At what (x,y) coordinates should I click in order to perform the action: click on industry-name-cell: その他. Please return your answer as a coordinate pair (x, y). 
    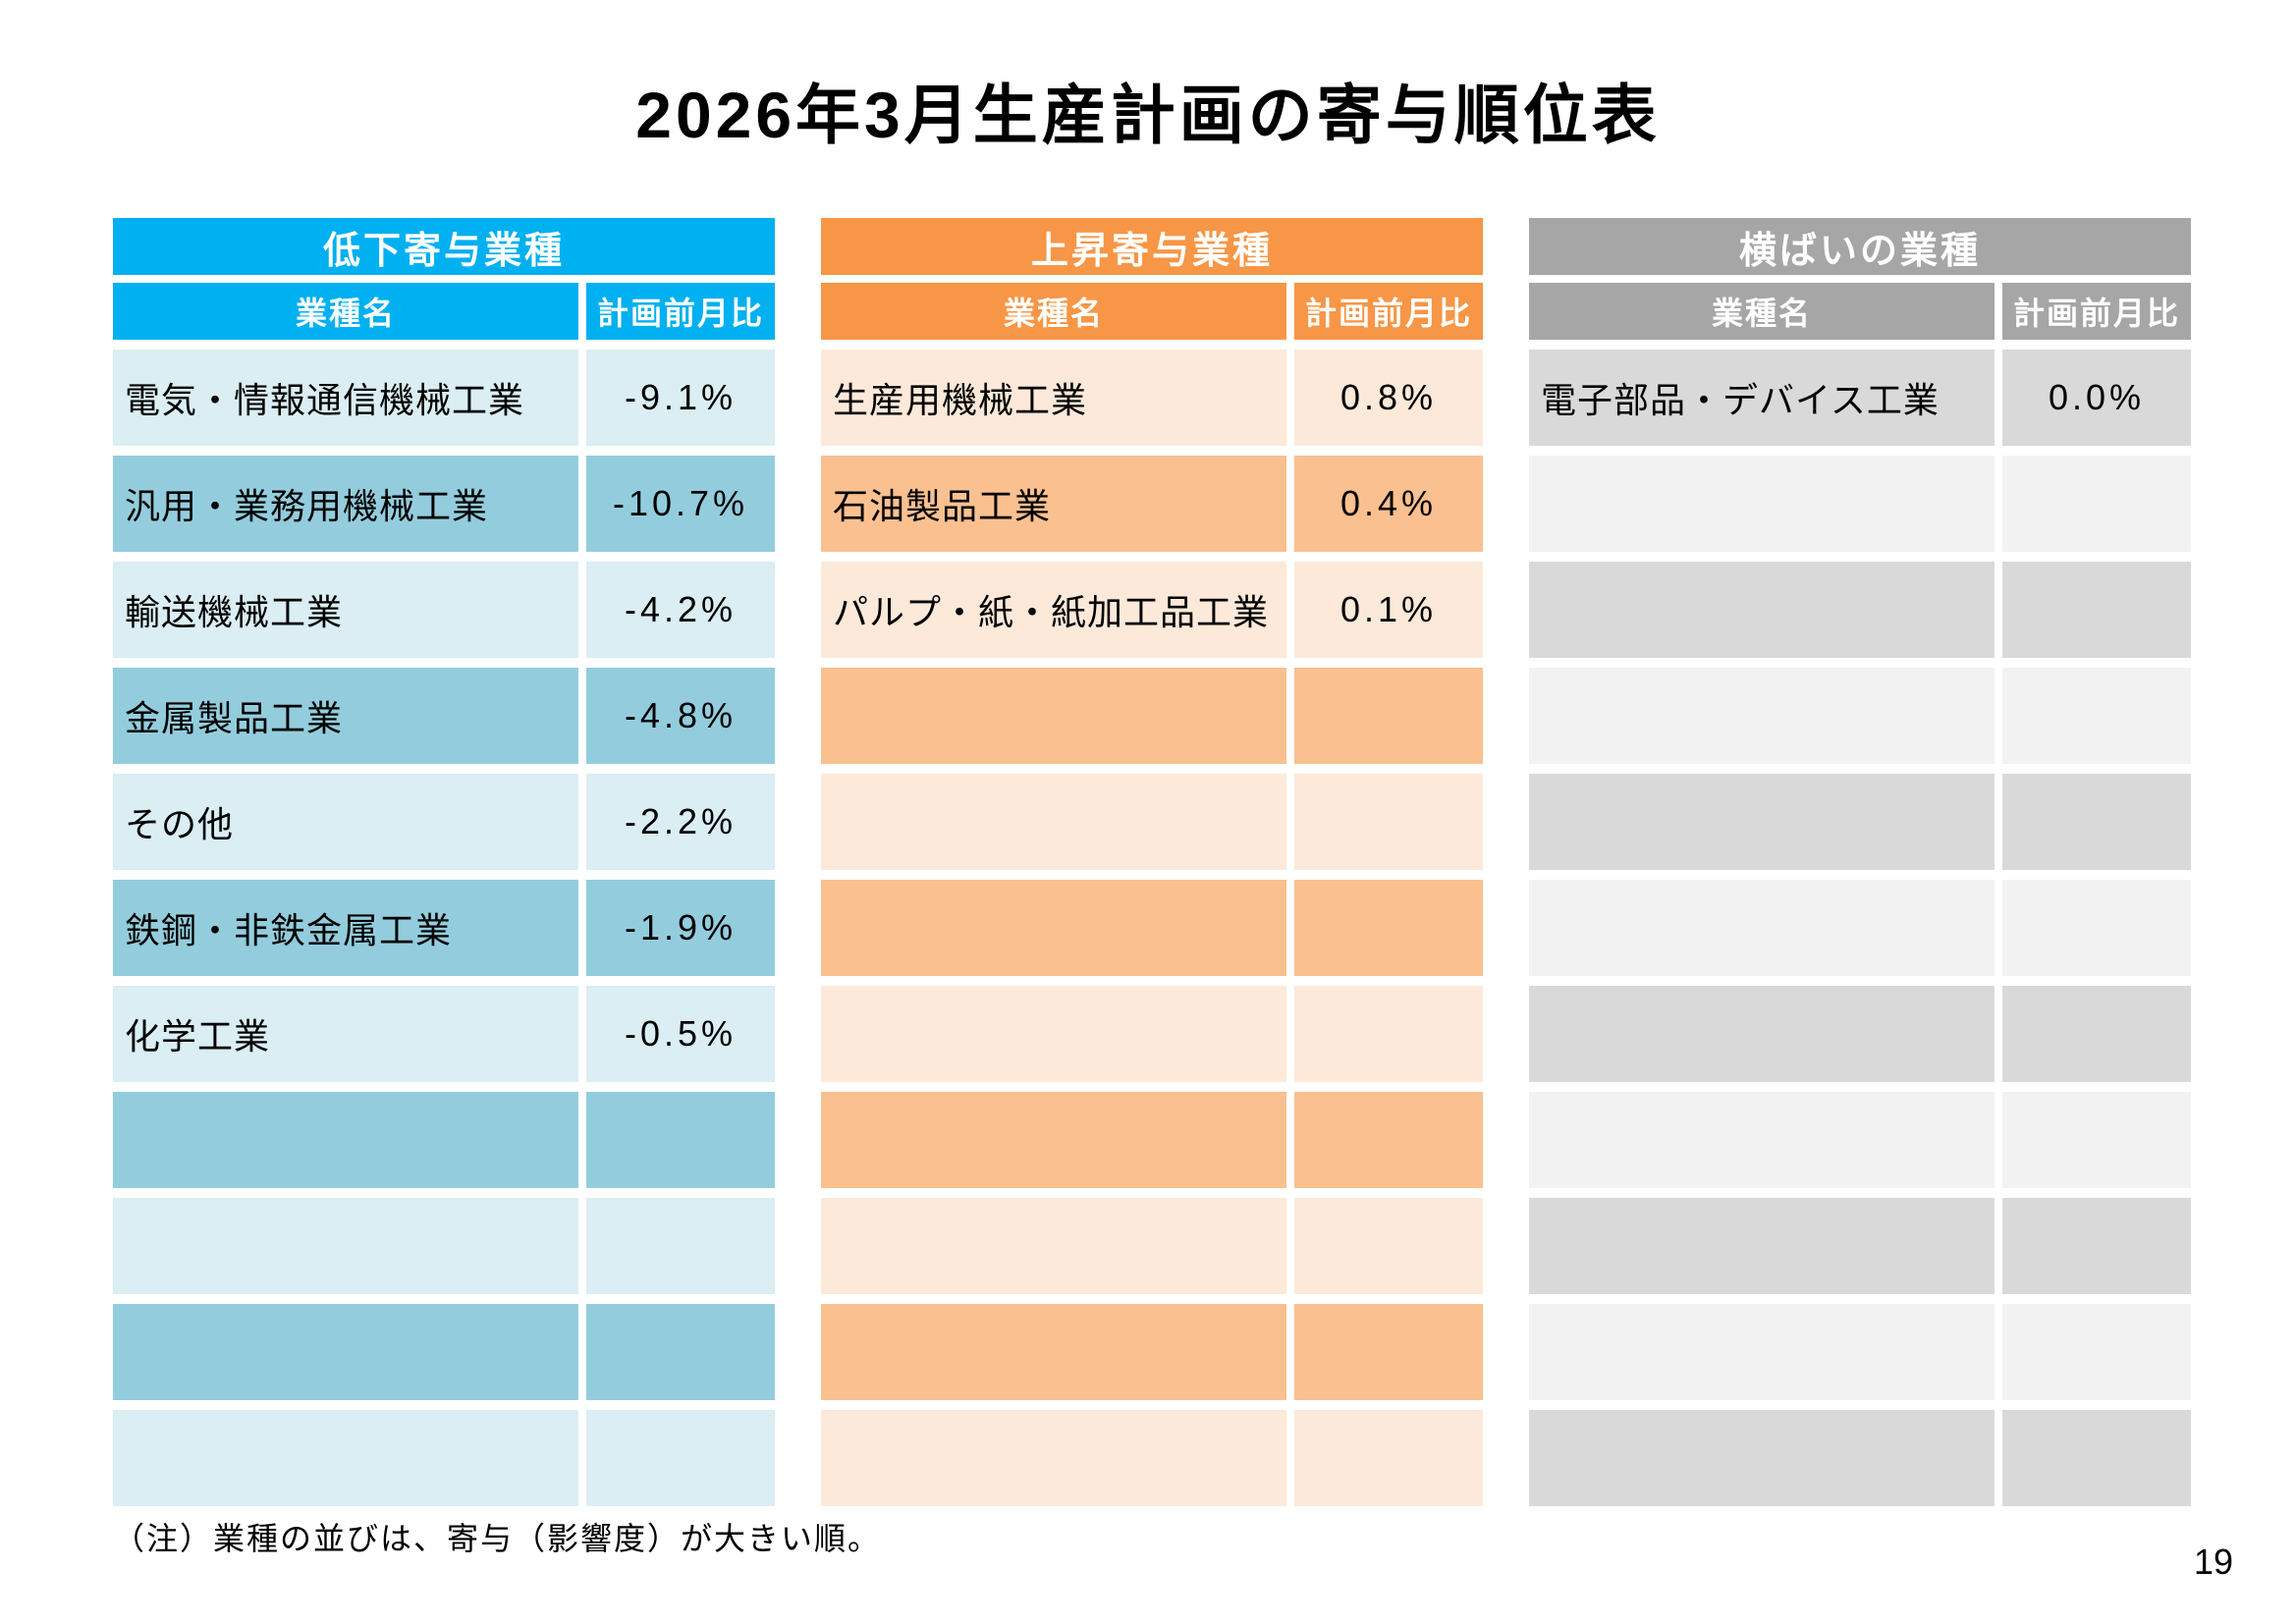
    Looking at the image, I should click on (345, 822).